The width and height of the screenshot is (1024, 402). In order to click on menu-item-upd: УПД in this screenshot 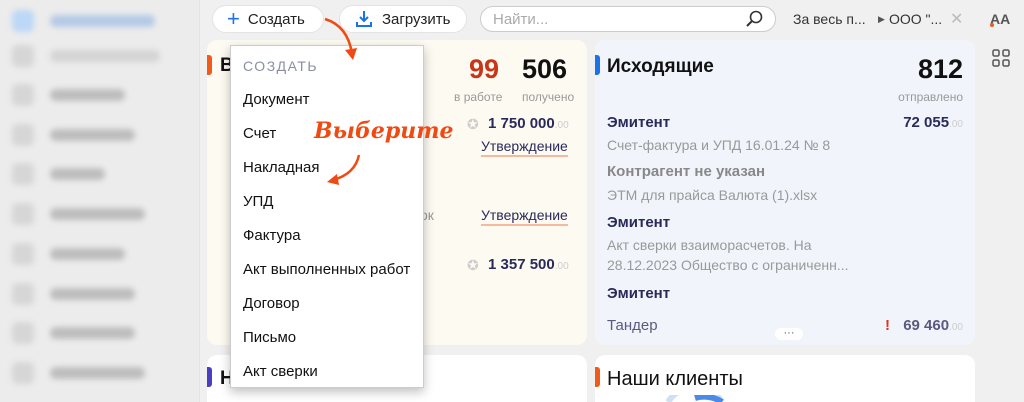, I will do `click(258, 201)`.